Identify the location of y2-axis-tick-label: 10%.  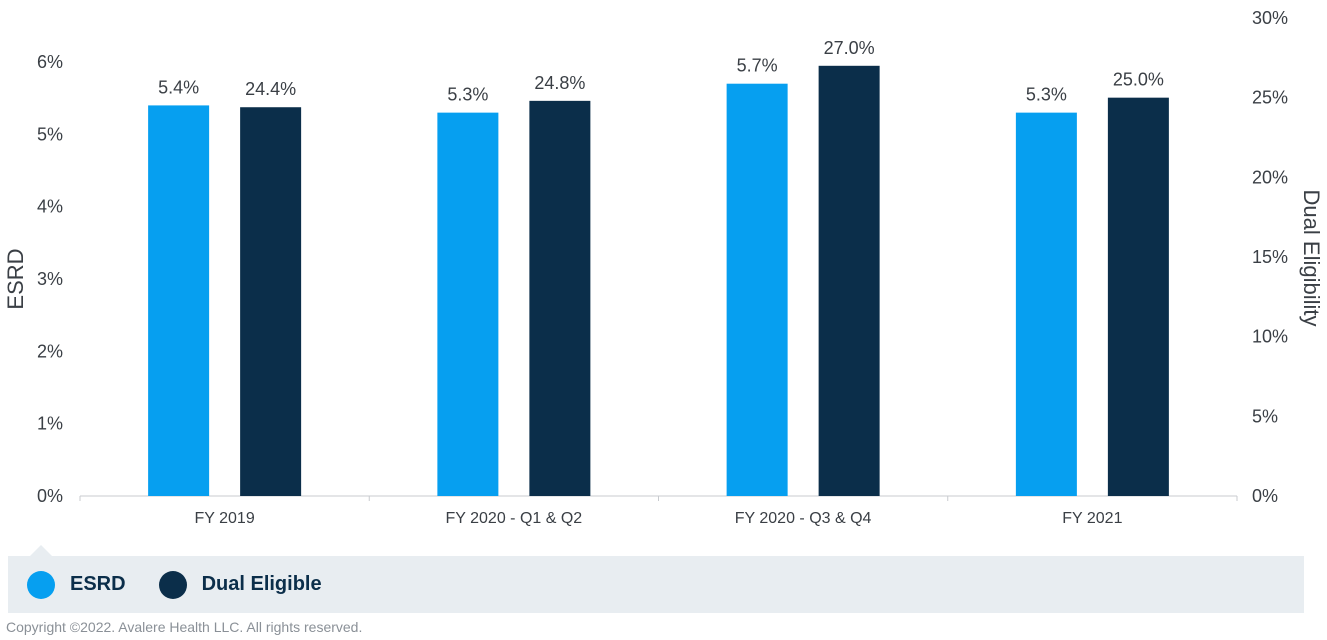
(1270, 337).